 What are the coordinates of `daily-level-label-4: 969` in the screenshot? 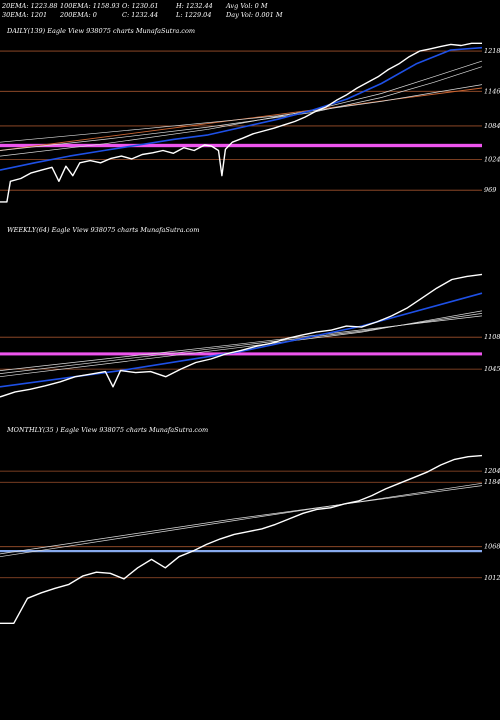 It's located at (490, 190).